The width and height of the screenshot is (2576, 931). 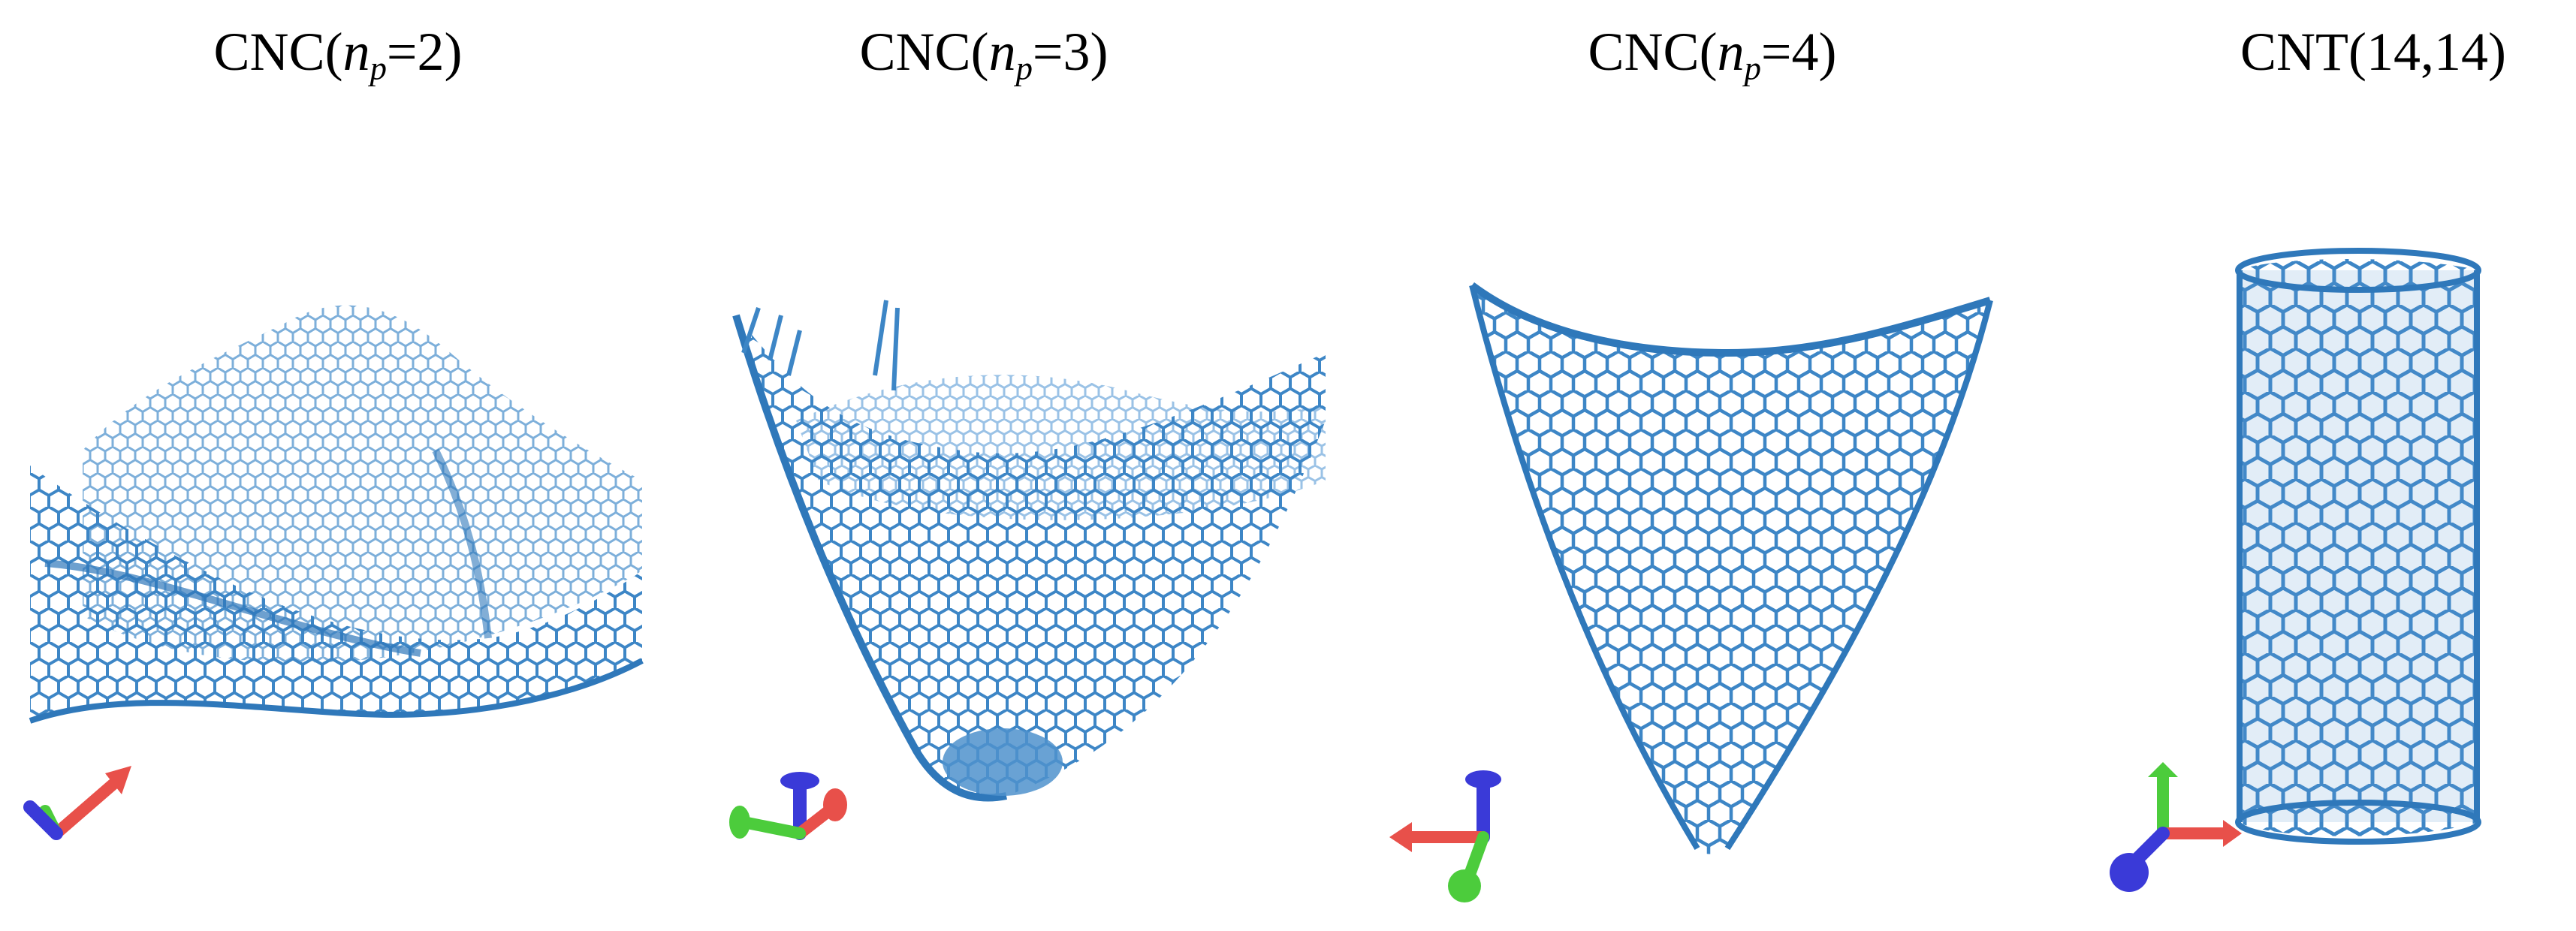 What do you see at coordinates (2295, 570) in the screenshot?
I see `cnt-structure` at bounding box center [2295, 570].